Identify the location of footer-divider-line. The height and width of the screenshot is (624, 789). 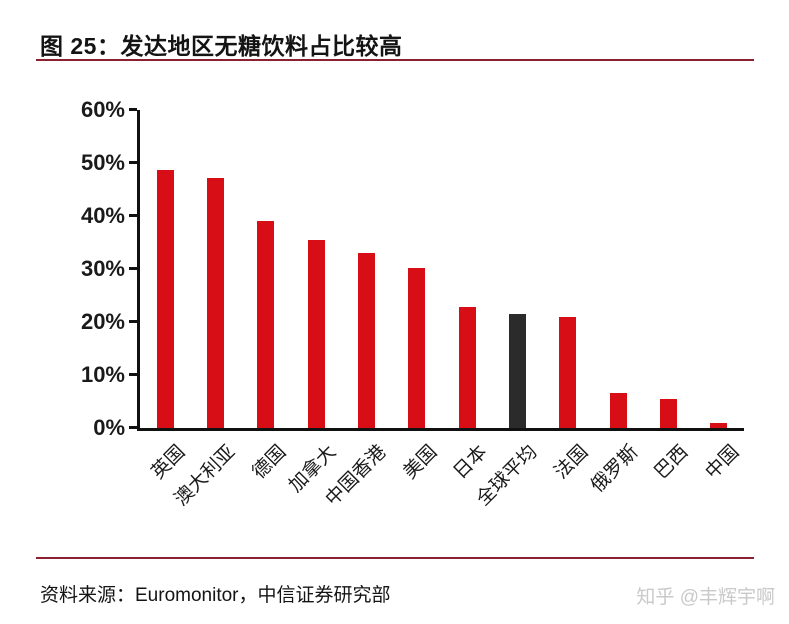
(395, 558).